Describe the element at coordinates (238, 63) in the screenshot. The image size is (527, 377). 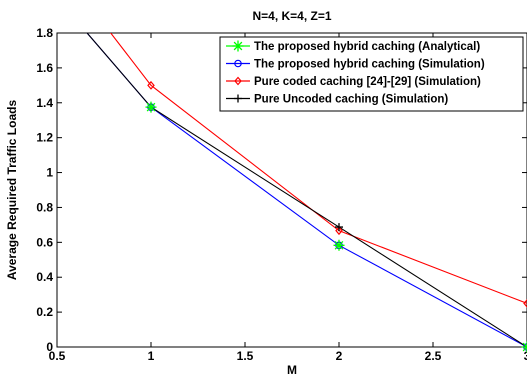
I see `circle-marker` at that location.